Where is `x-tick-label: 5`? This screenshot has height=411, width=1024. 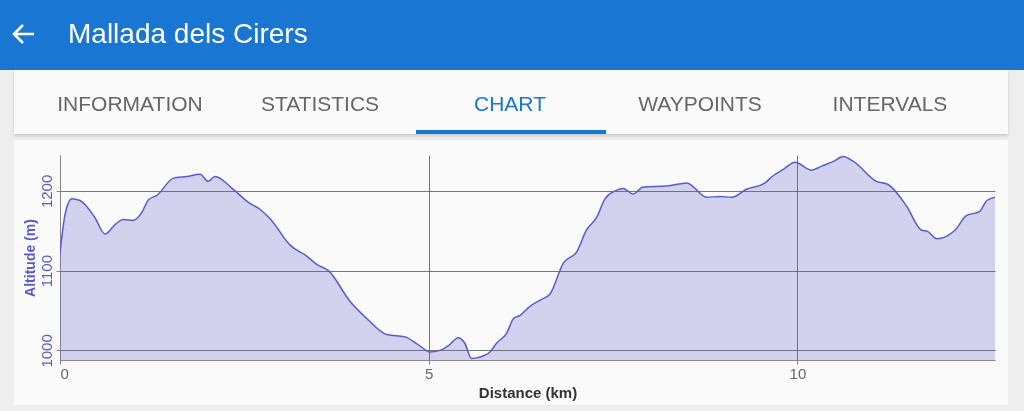
x-tick-label: 5 is located at coordinates (429, 373).